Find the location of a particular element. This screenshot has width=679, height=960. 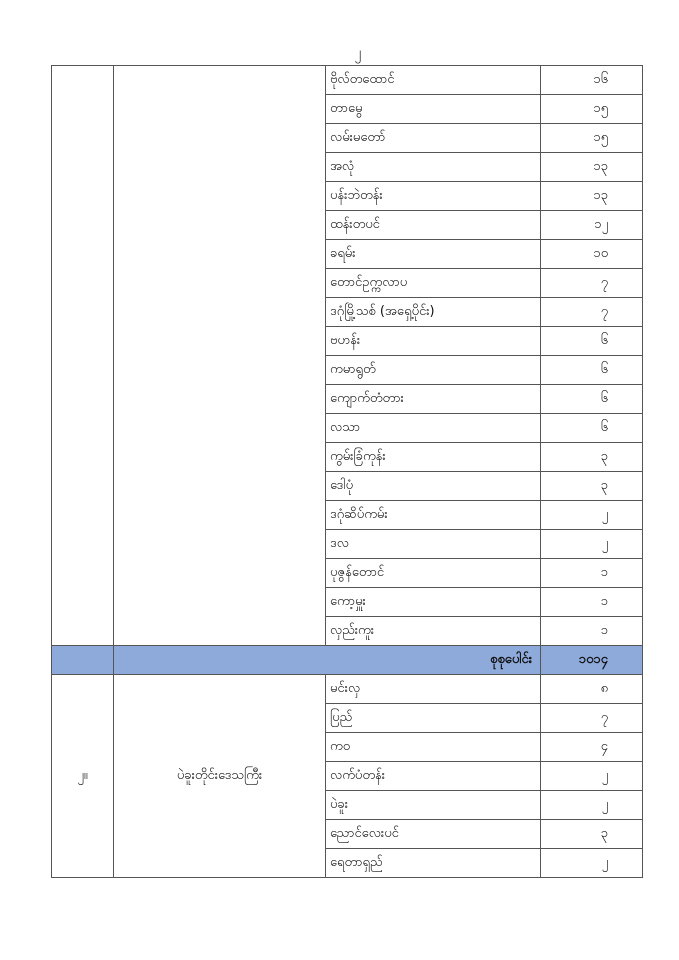

township-count: ၁၆ is located at coordinates (591, 80).